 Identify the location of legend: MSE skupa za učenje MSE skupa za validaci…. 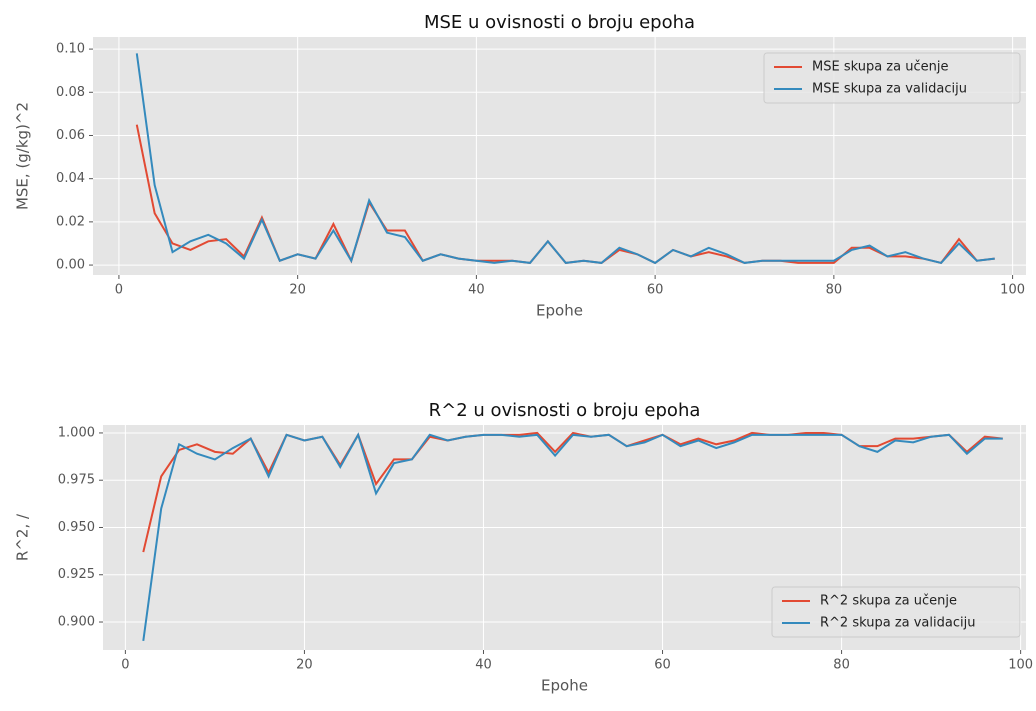
(892, 78).